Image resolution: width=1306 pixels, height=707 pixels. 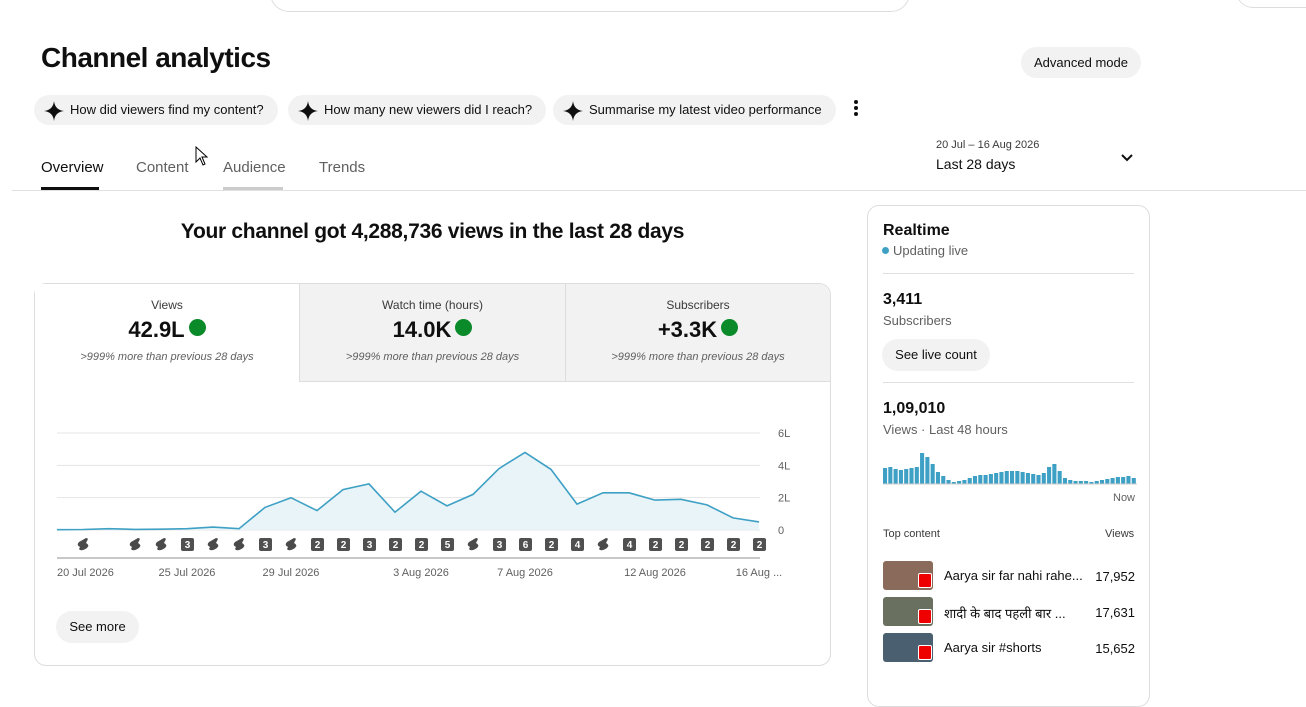 I want to click on y-tick-label: 4L, so click(x=784, y=466).